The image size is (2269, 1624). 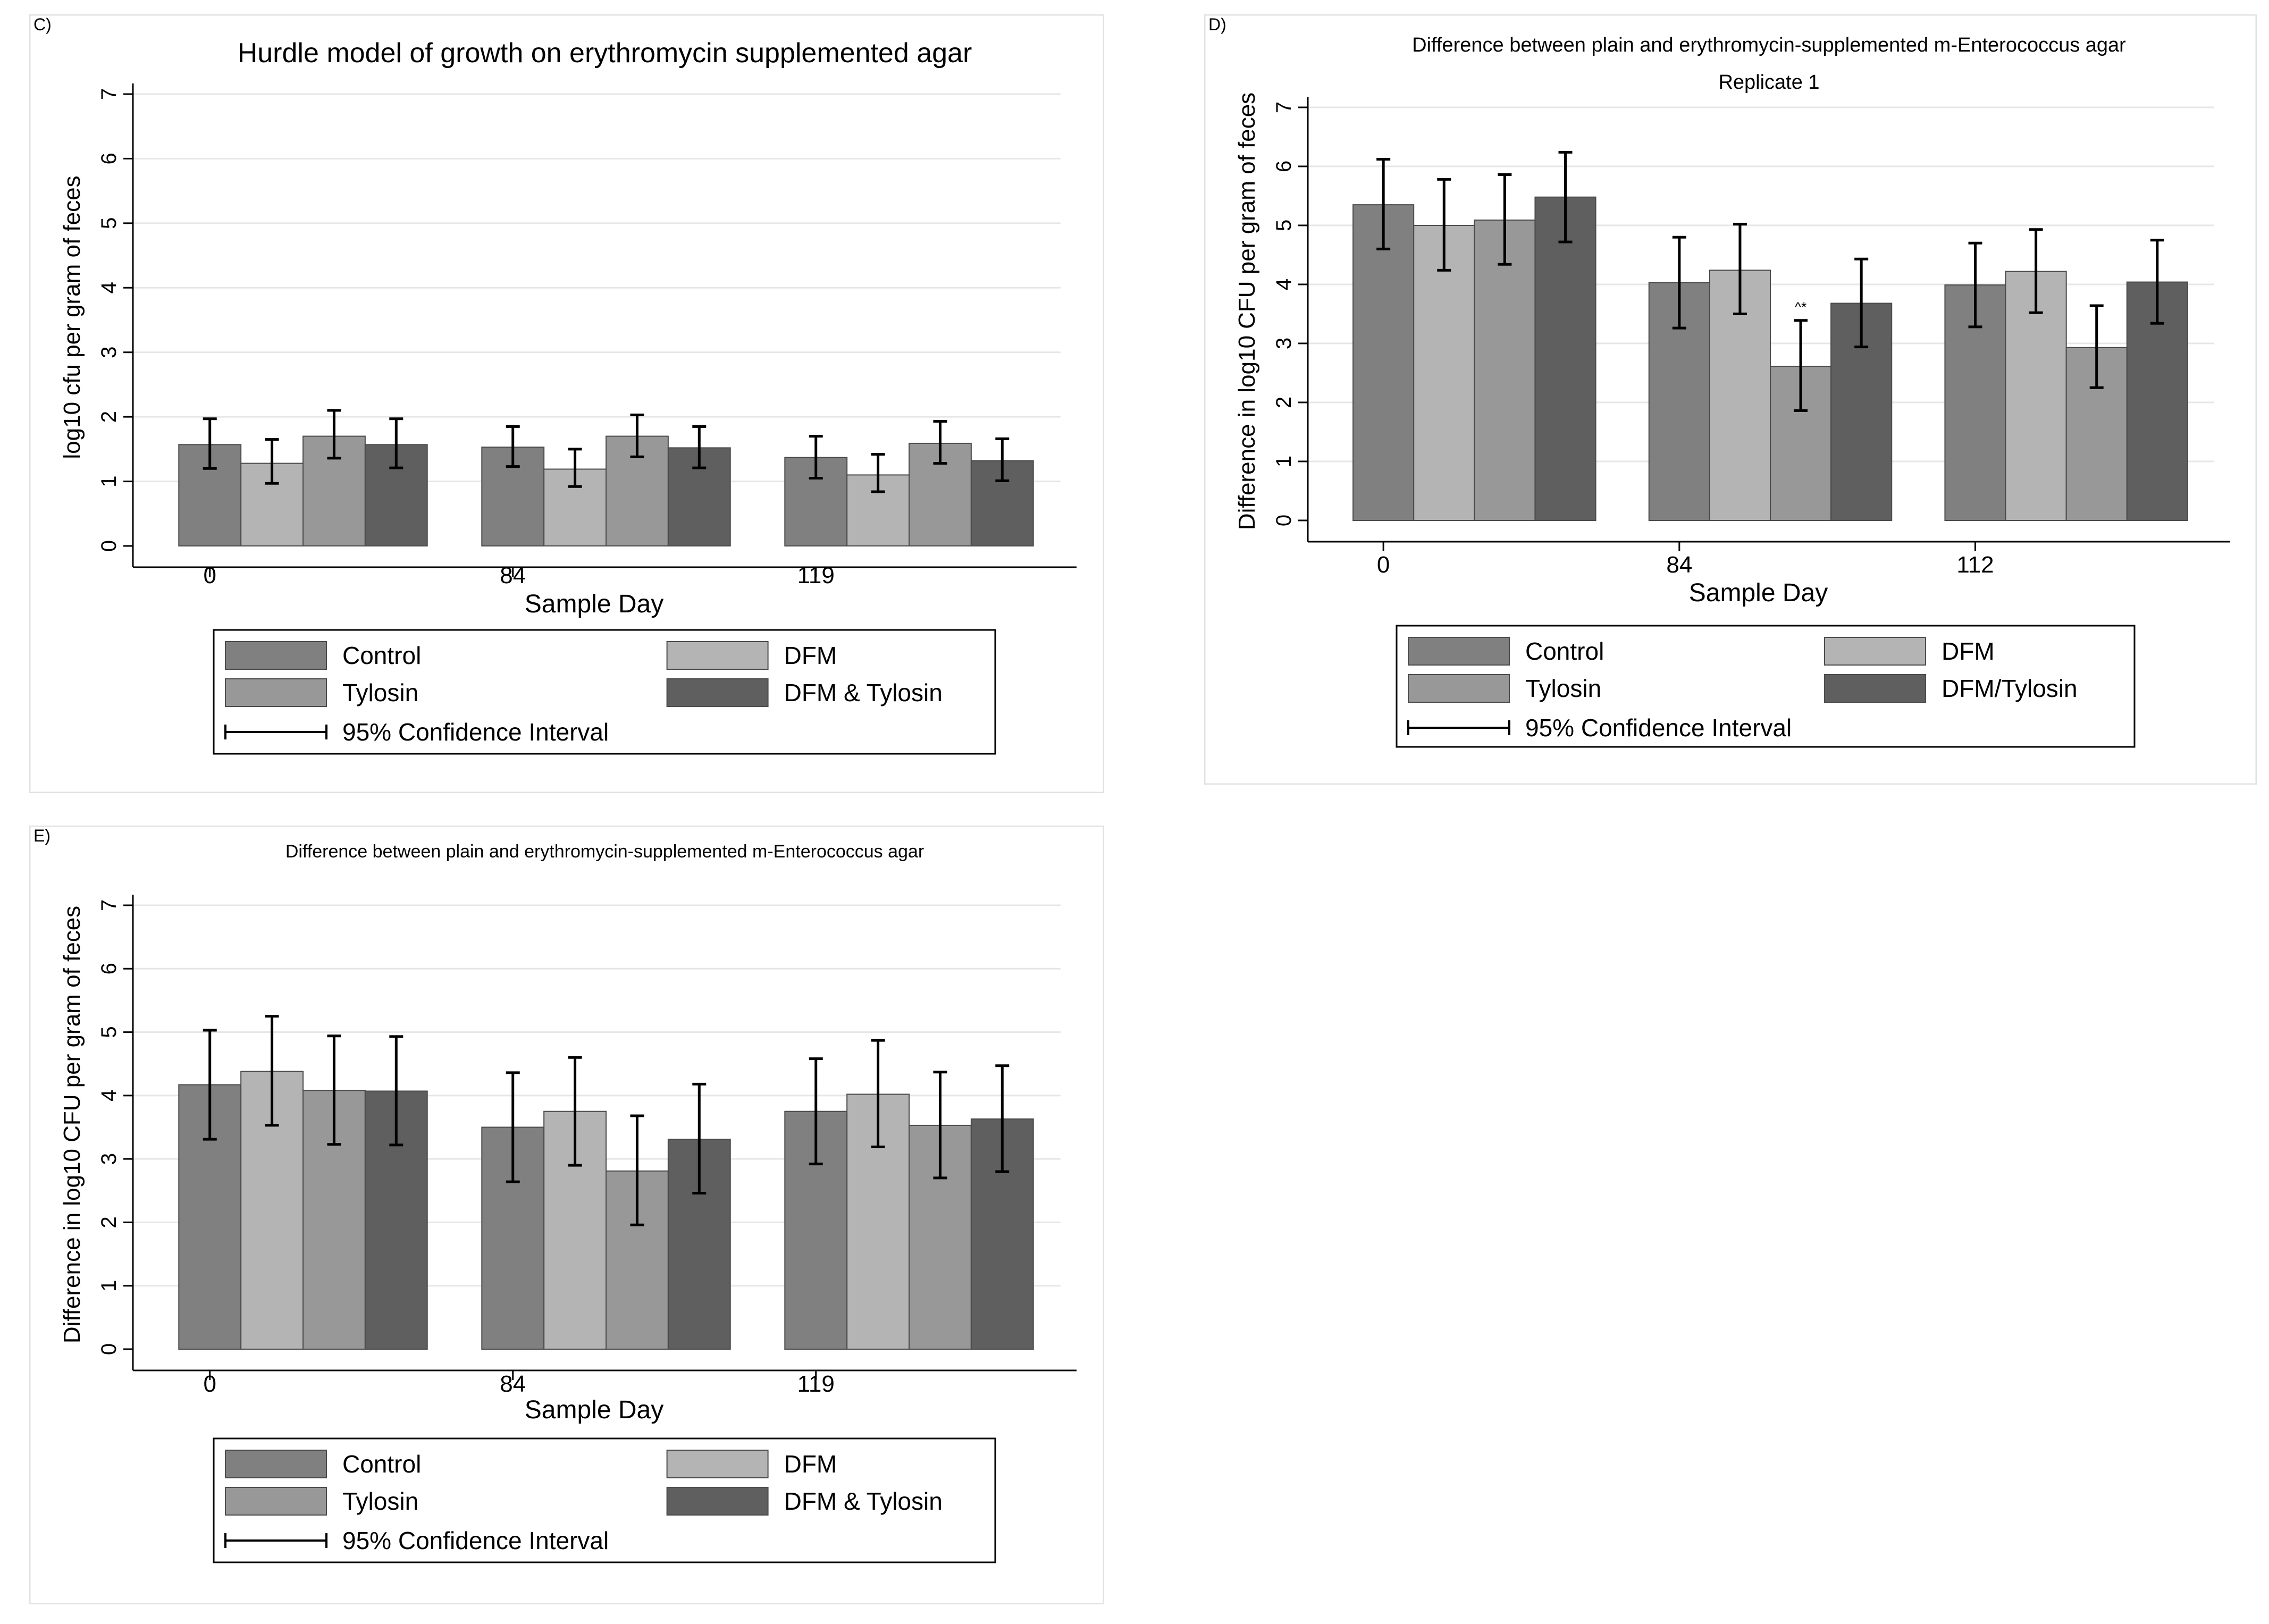 I want to click on chart-subtitle: Replicate 1, so click(x=1769, y=82).